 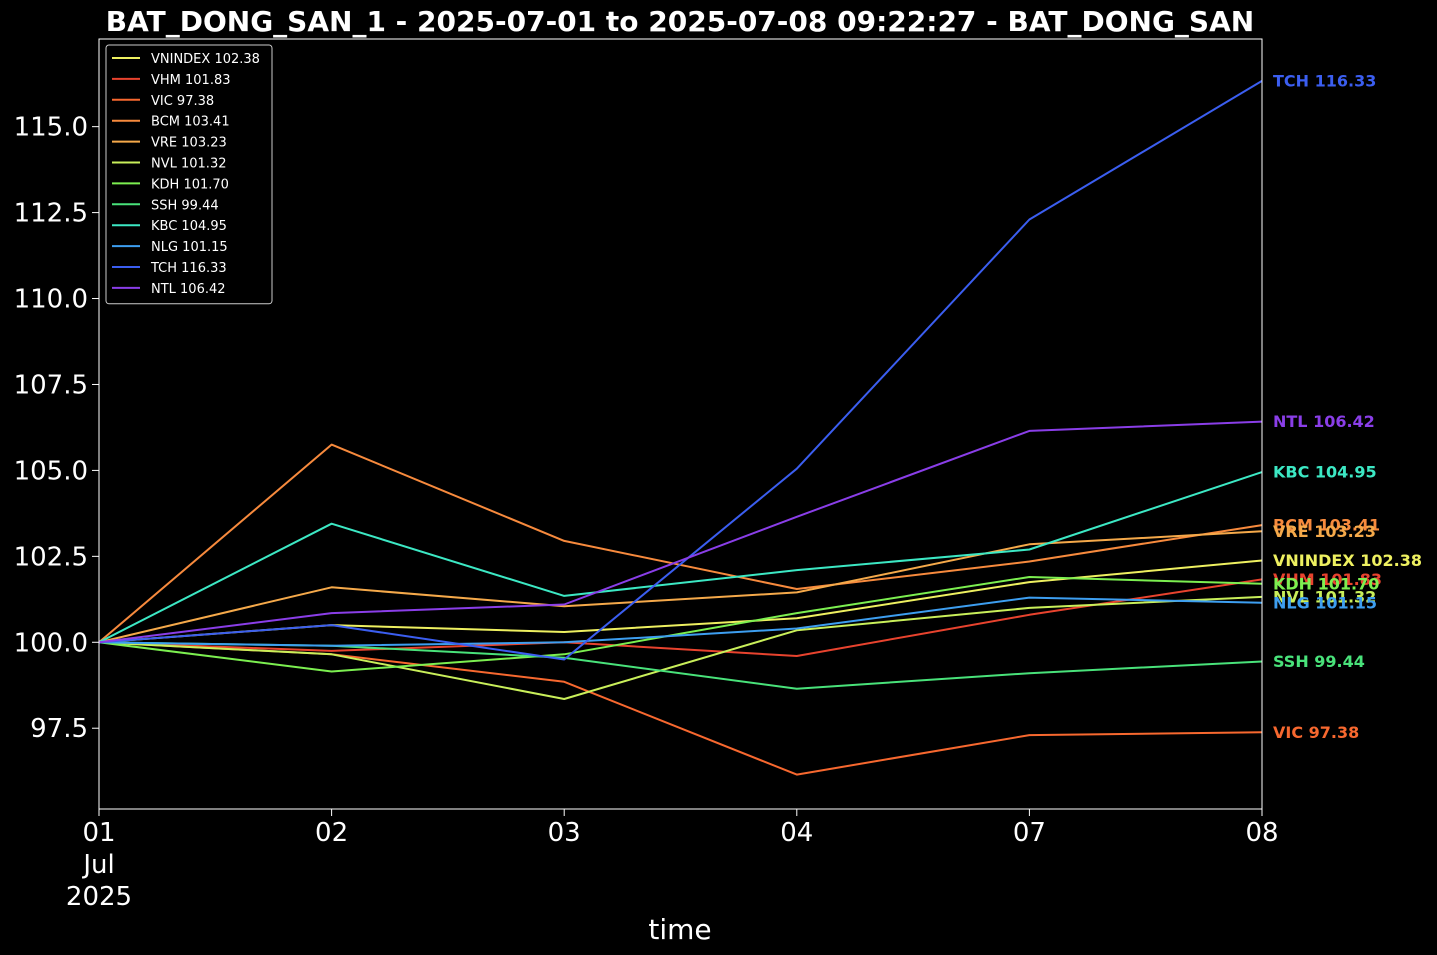 What do you see at coordinates (1324, 421) in the screenshot?
I see `end-label-ntl: NTL 106.42` at bounding box center [1324, 421].